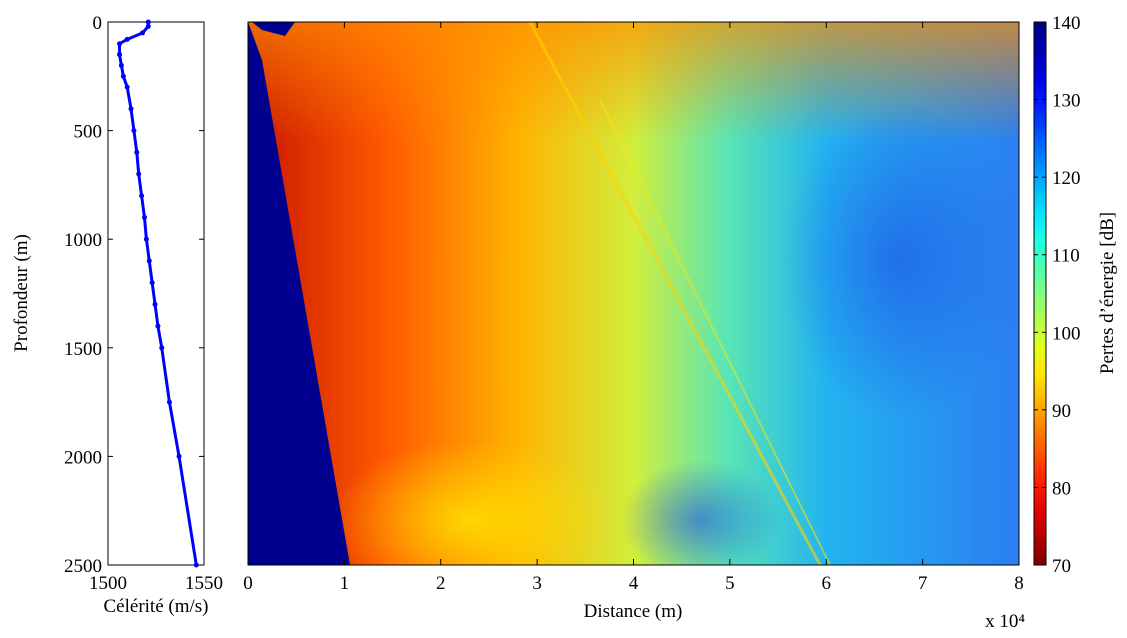  Describe the element at coordinates (1066, 23) in the screenshot. I see `colorbar-tick-label: 140` at that location.